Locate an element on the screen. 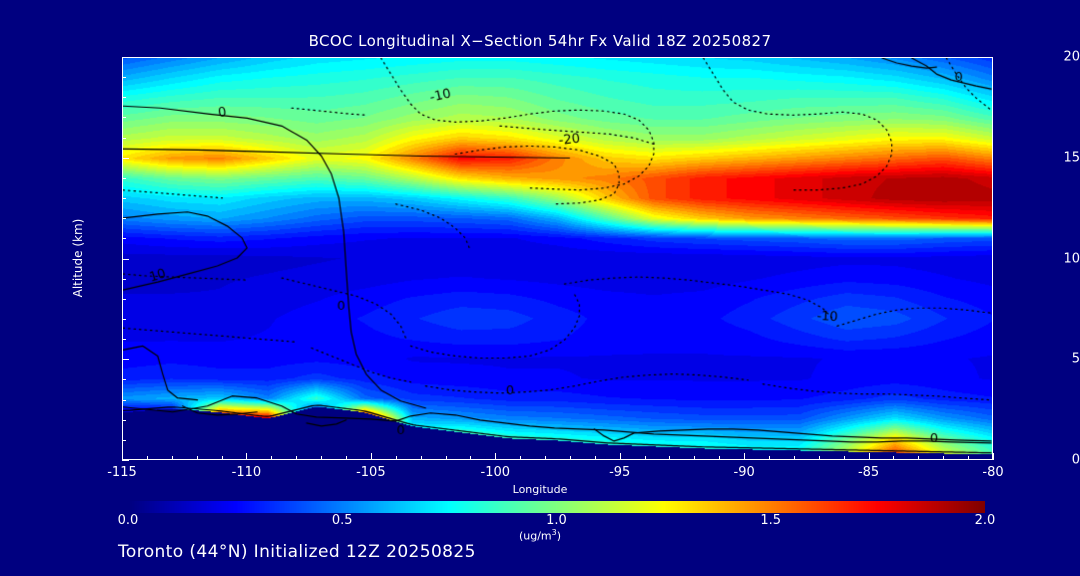 The height and width of the screenshot is (576, 1080). colorbar-tick-4: 2.0 is located at coordinates (985, 520).